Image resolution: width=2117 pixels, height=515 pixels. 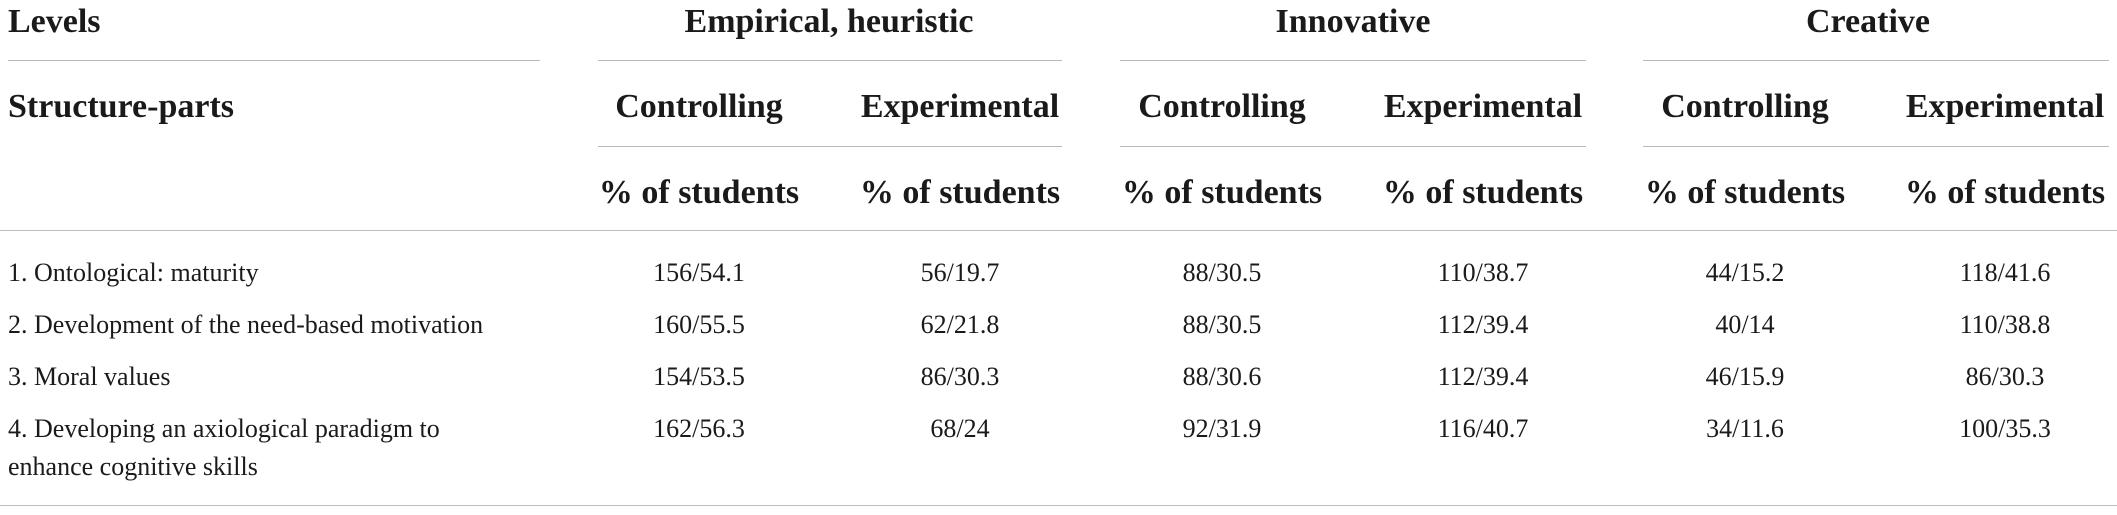 I want to click on col-header-empirical-controlling: Controlling, so click(x=699, y=106).